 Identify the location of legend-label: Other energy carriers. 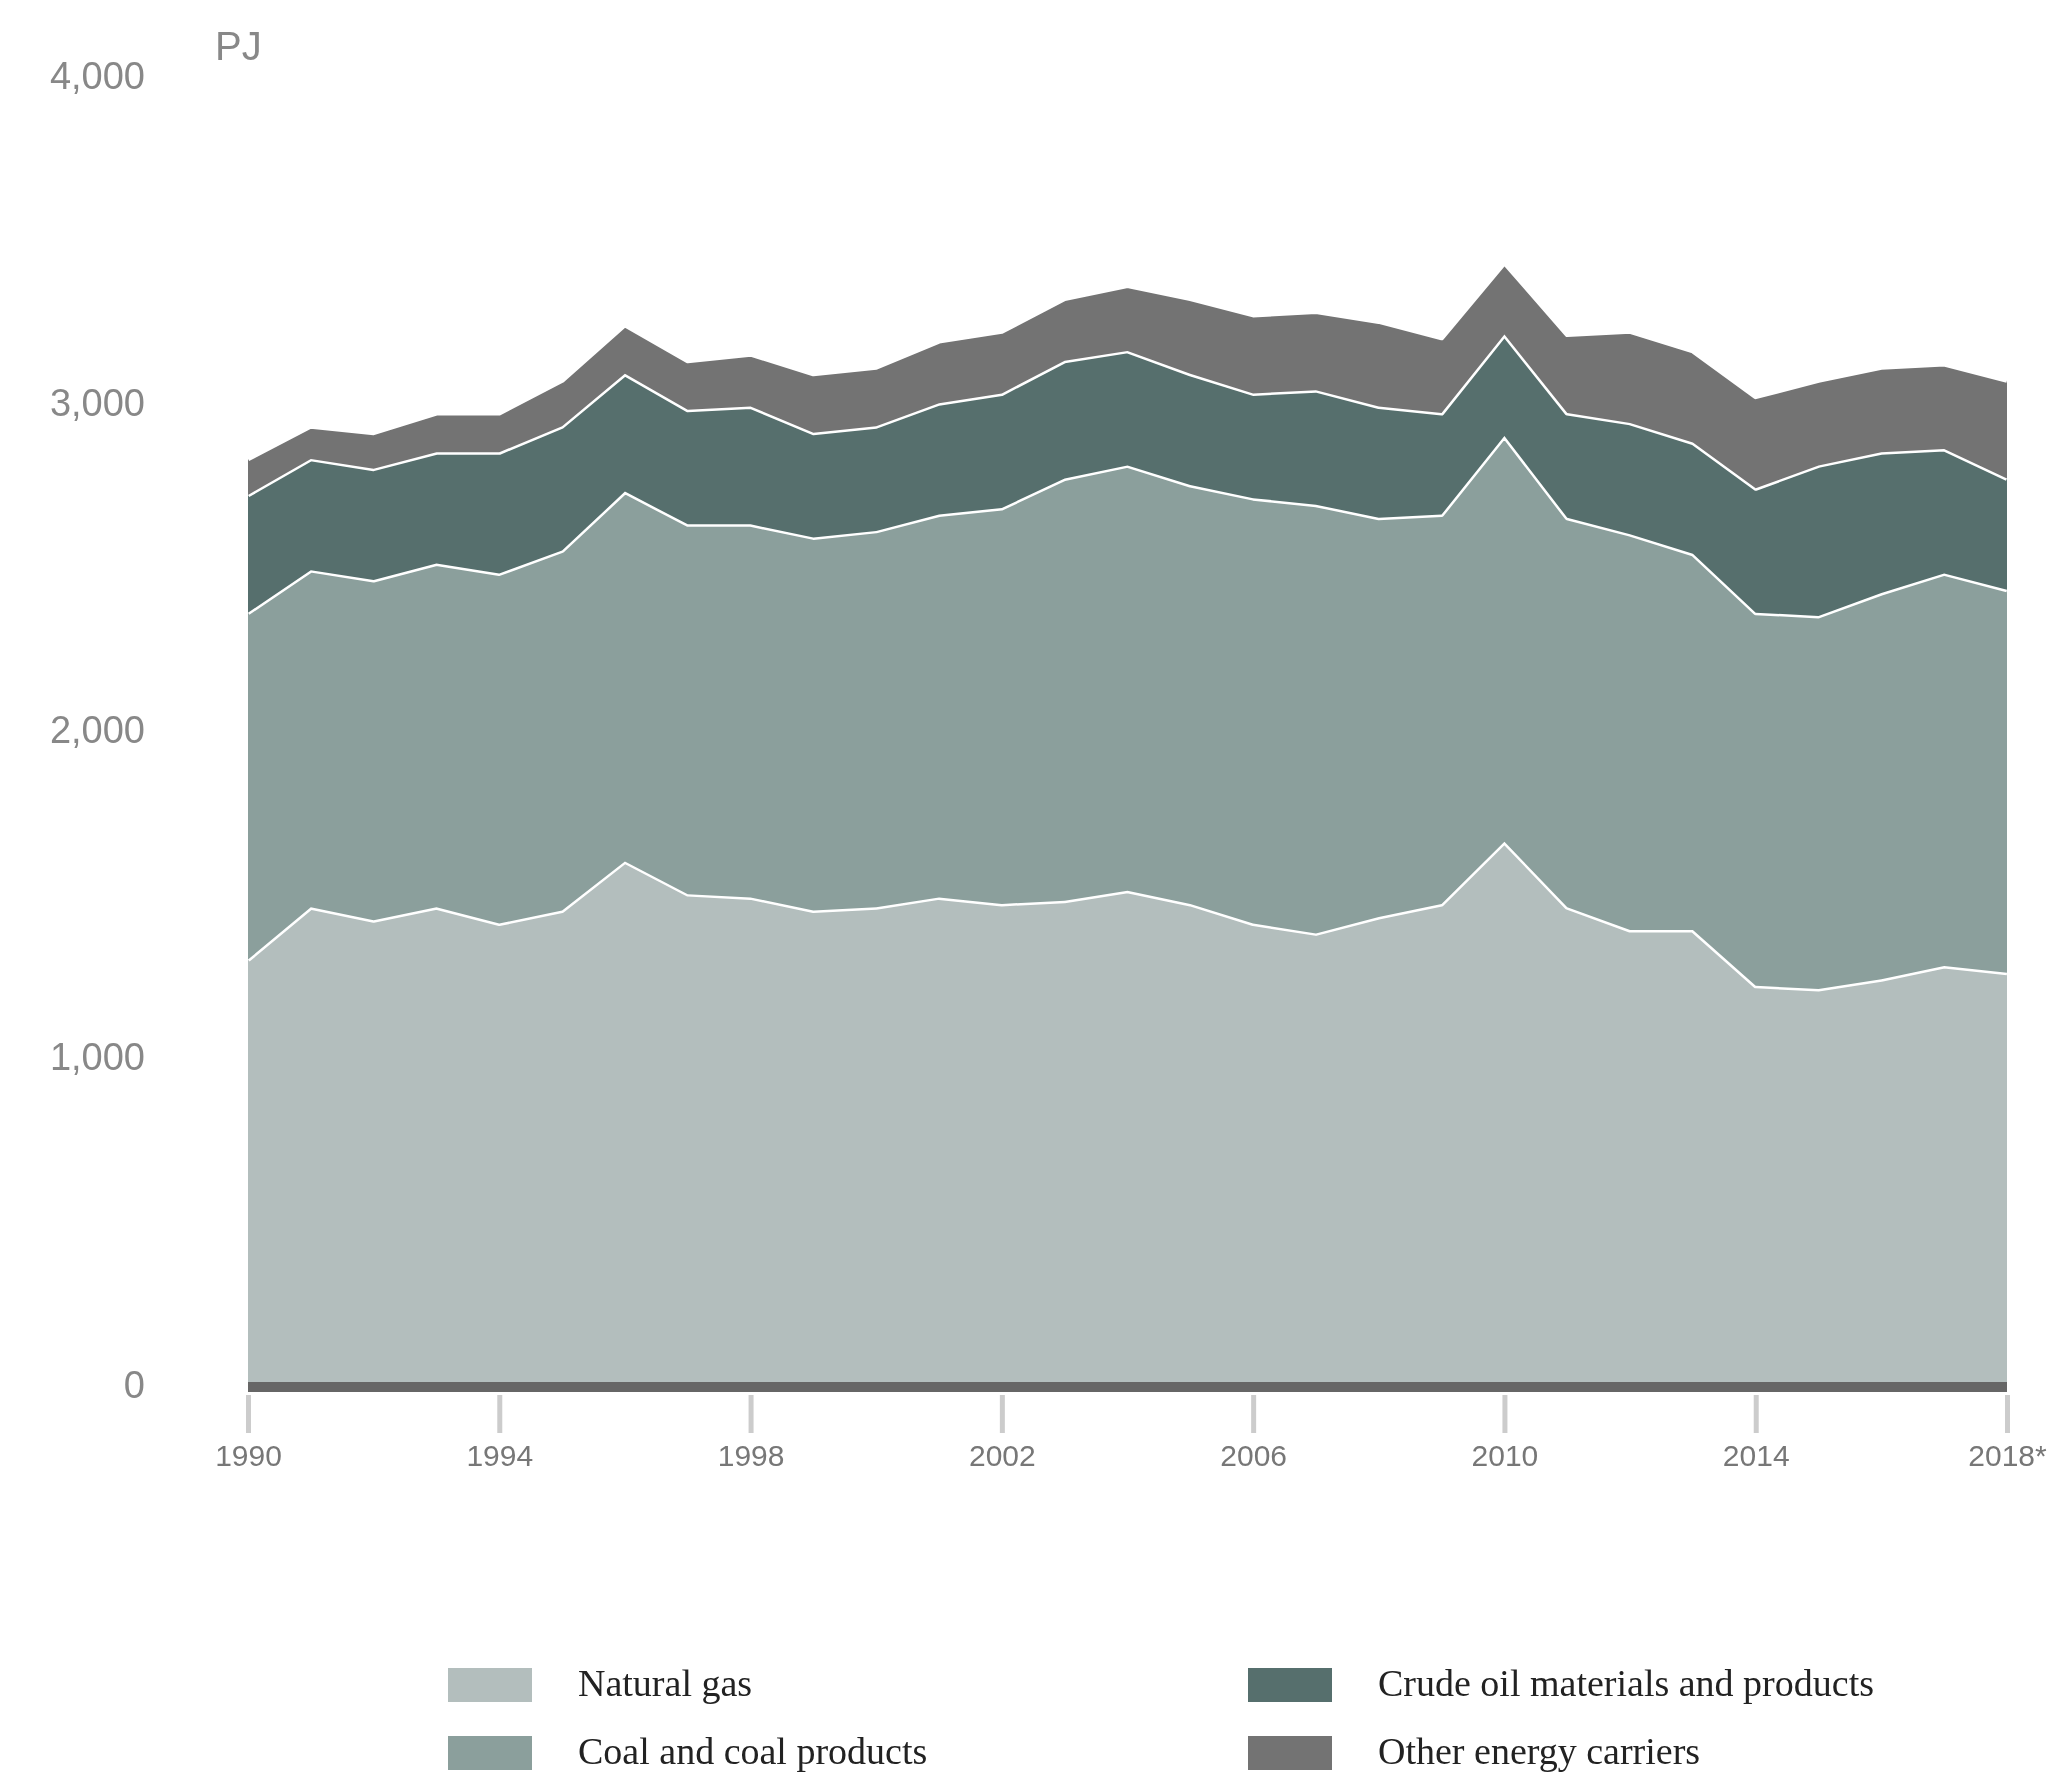
(1539, 1751).